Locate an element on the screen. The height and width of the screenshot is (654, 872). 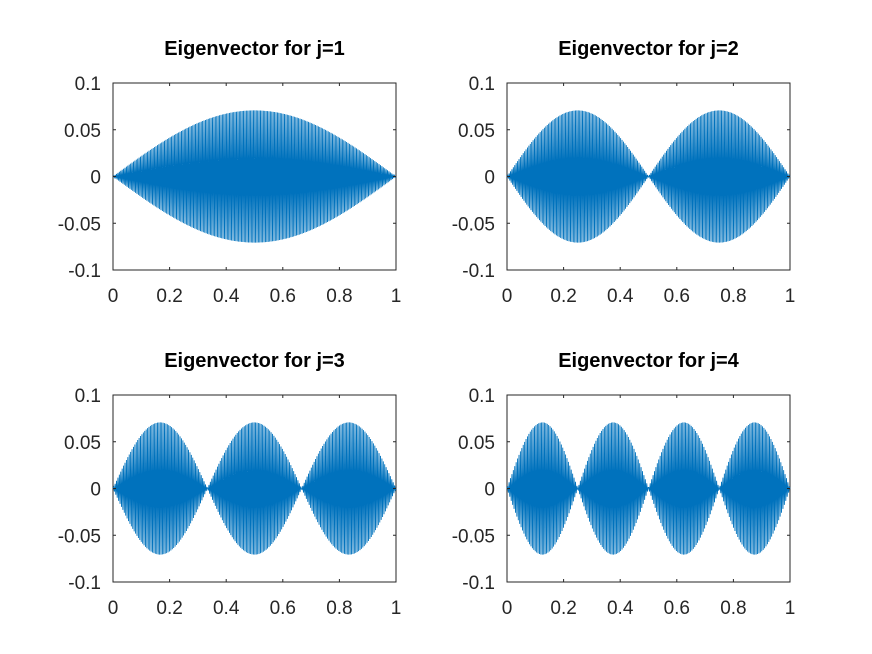
chart-title: Eigenvector for j=1 is located at coordinates (254, 49).